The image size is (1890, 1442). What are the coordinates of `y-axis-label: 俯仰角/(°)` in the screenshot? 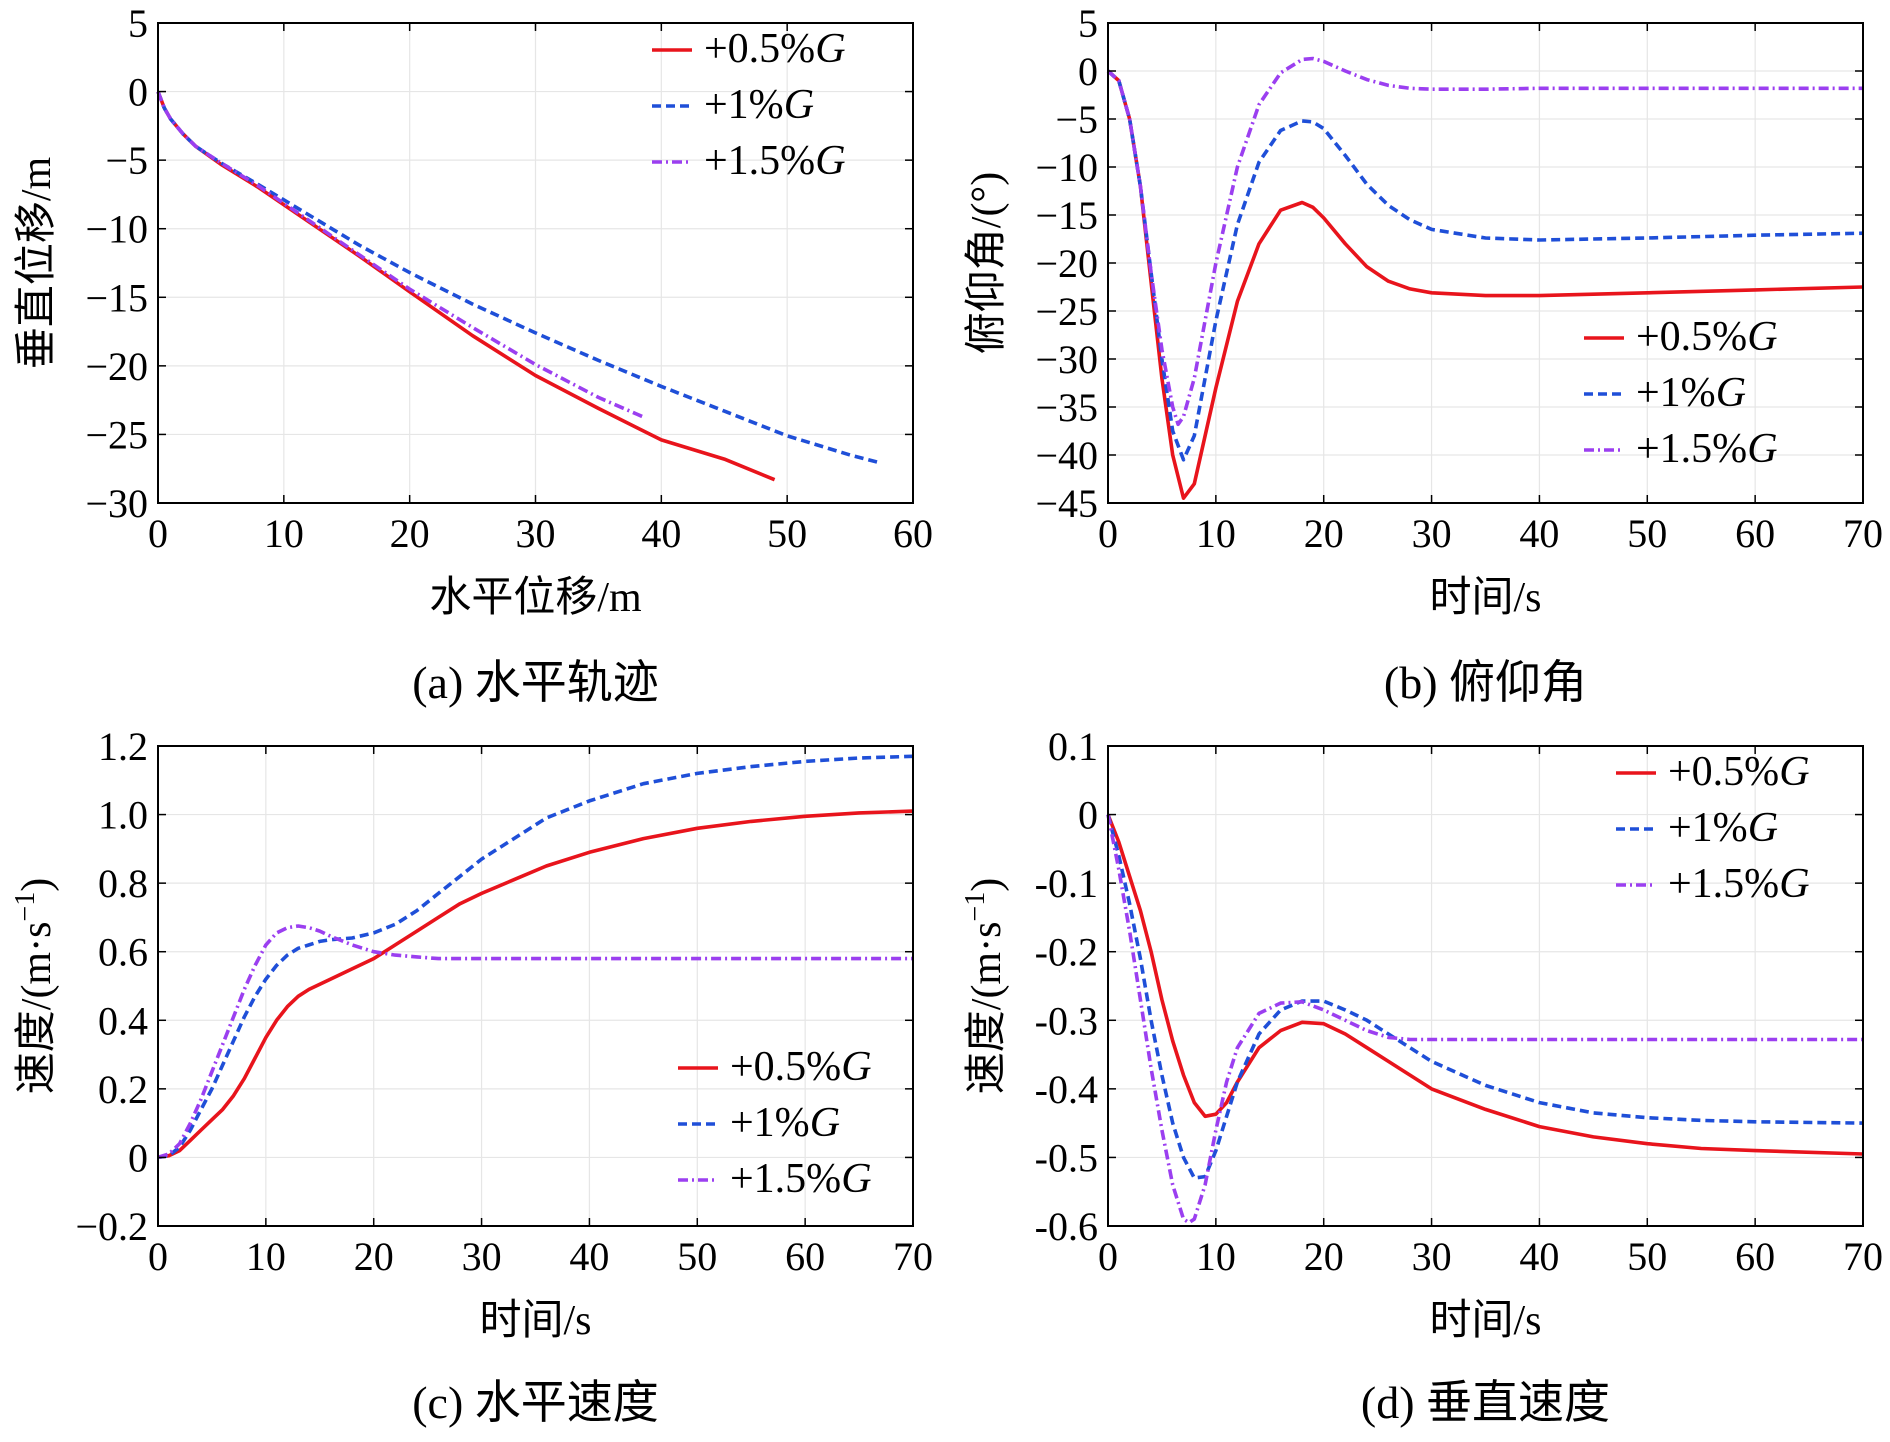 It's located at (986, 263).